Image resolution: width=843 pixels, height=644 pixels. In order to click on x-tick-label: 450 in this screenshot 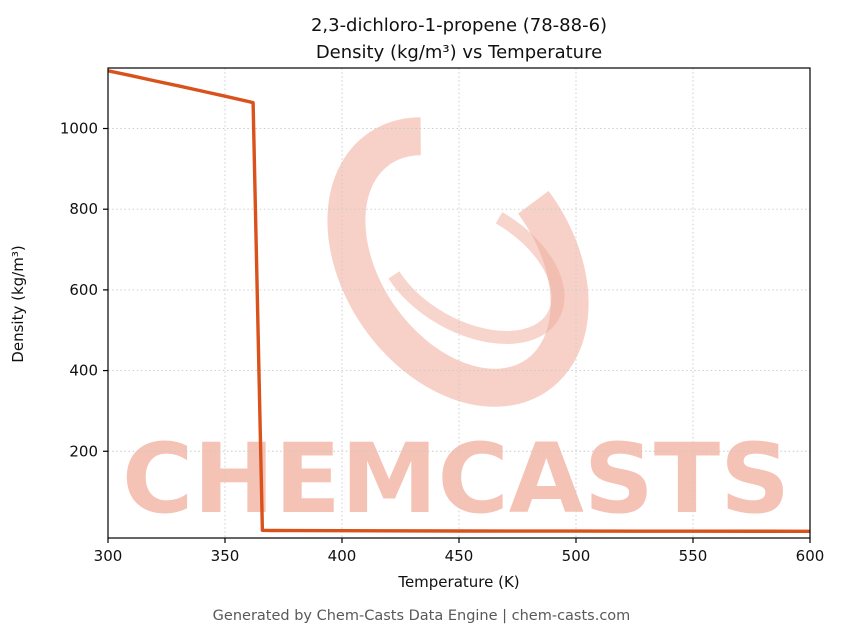, I will do `click(459, 556)`.